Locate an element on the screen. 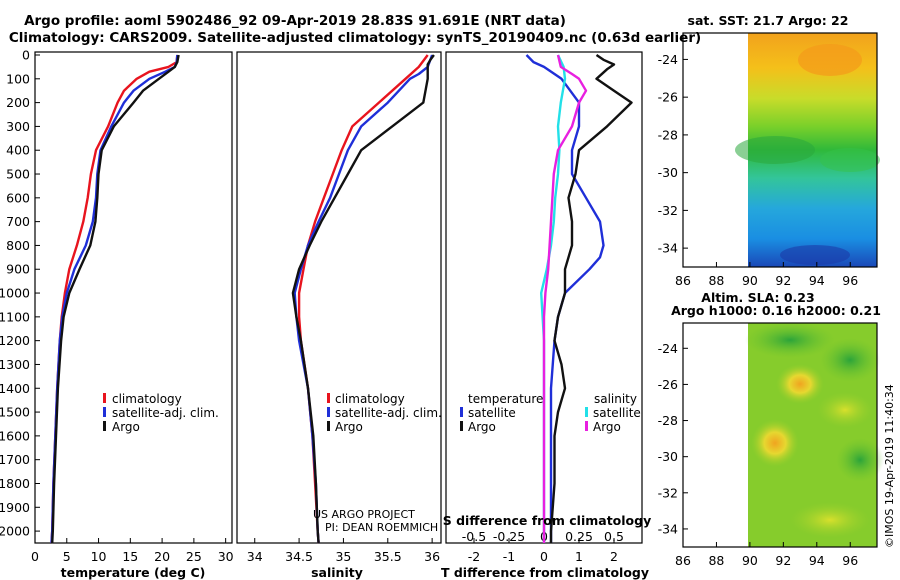 This screenshot has width=900, height=580. sst-cold-patch is located at coordinates (815, 255).